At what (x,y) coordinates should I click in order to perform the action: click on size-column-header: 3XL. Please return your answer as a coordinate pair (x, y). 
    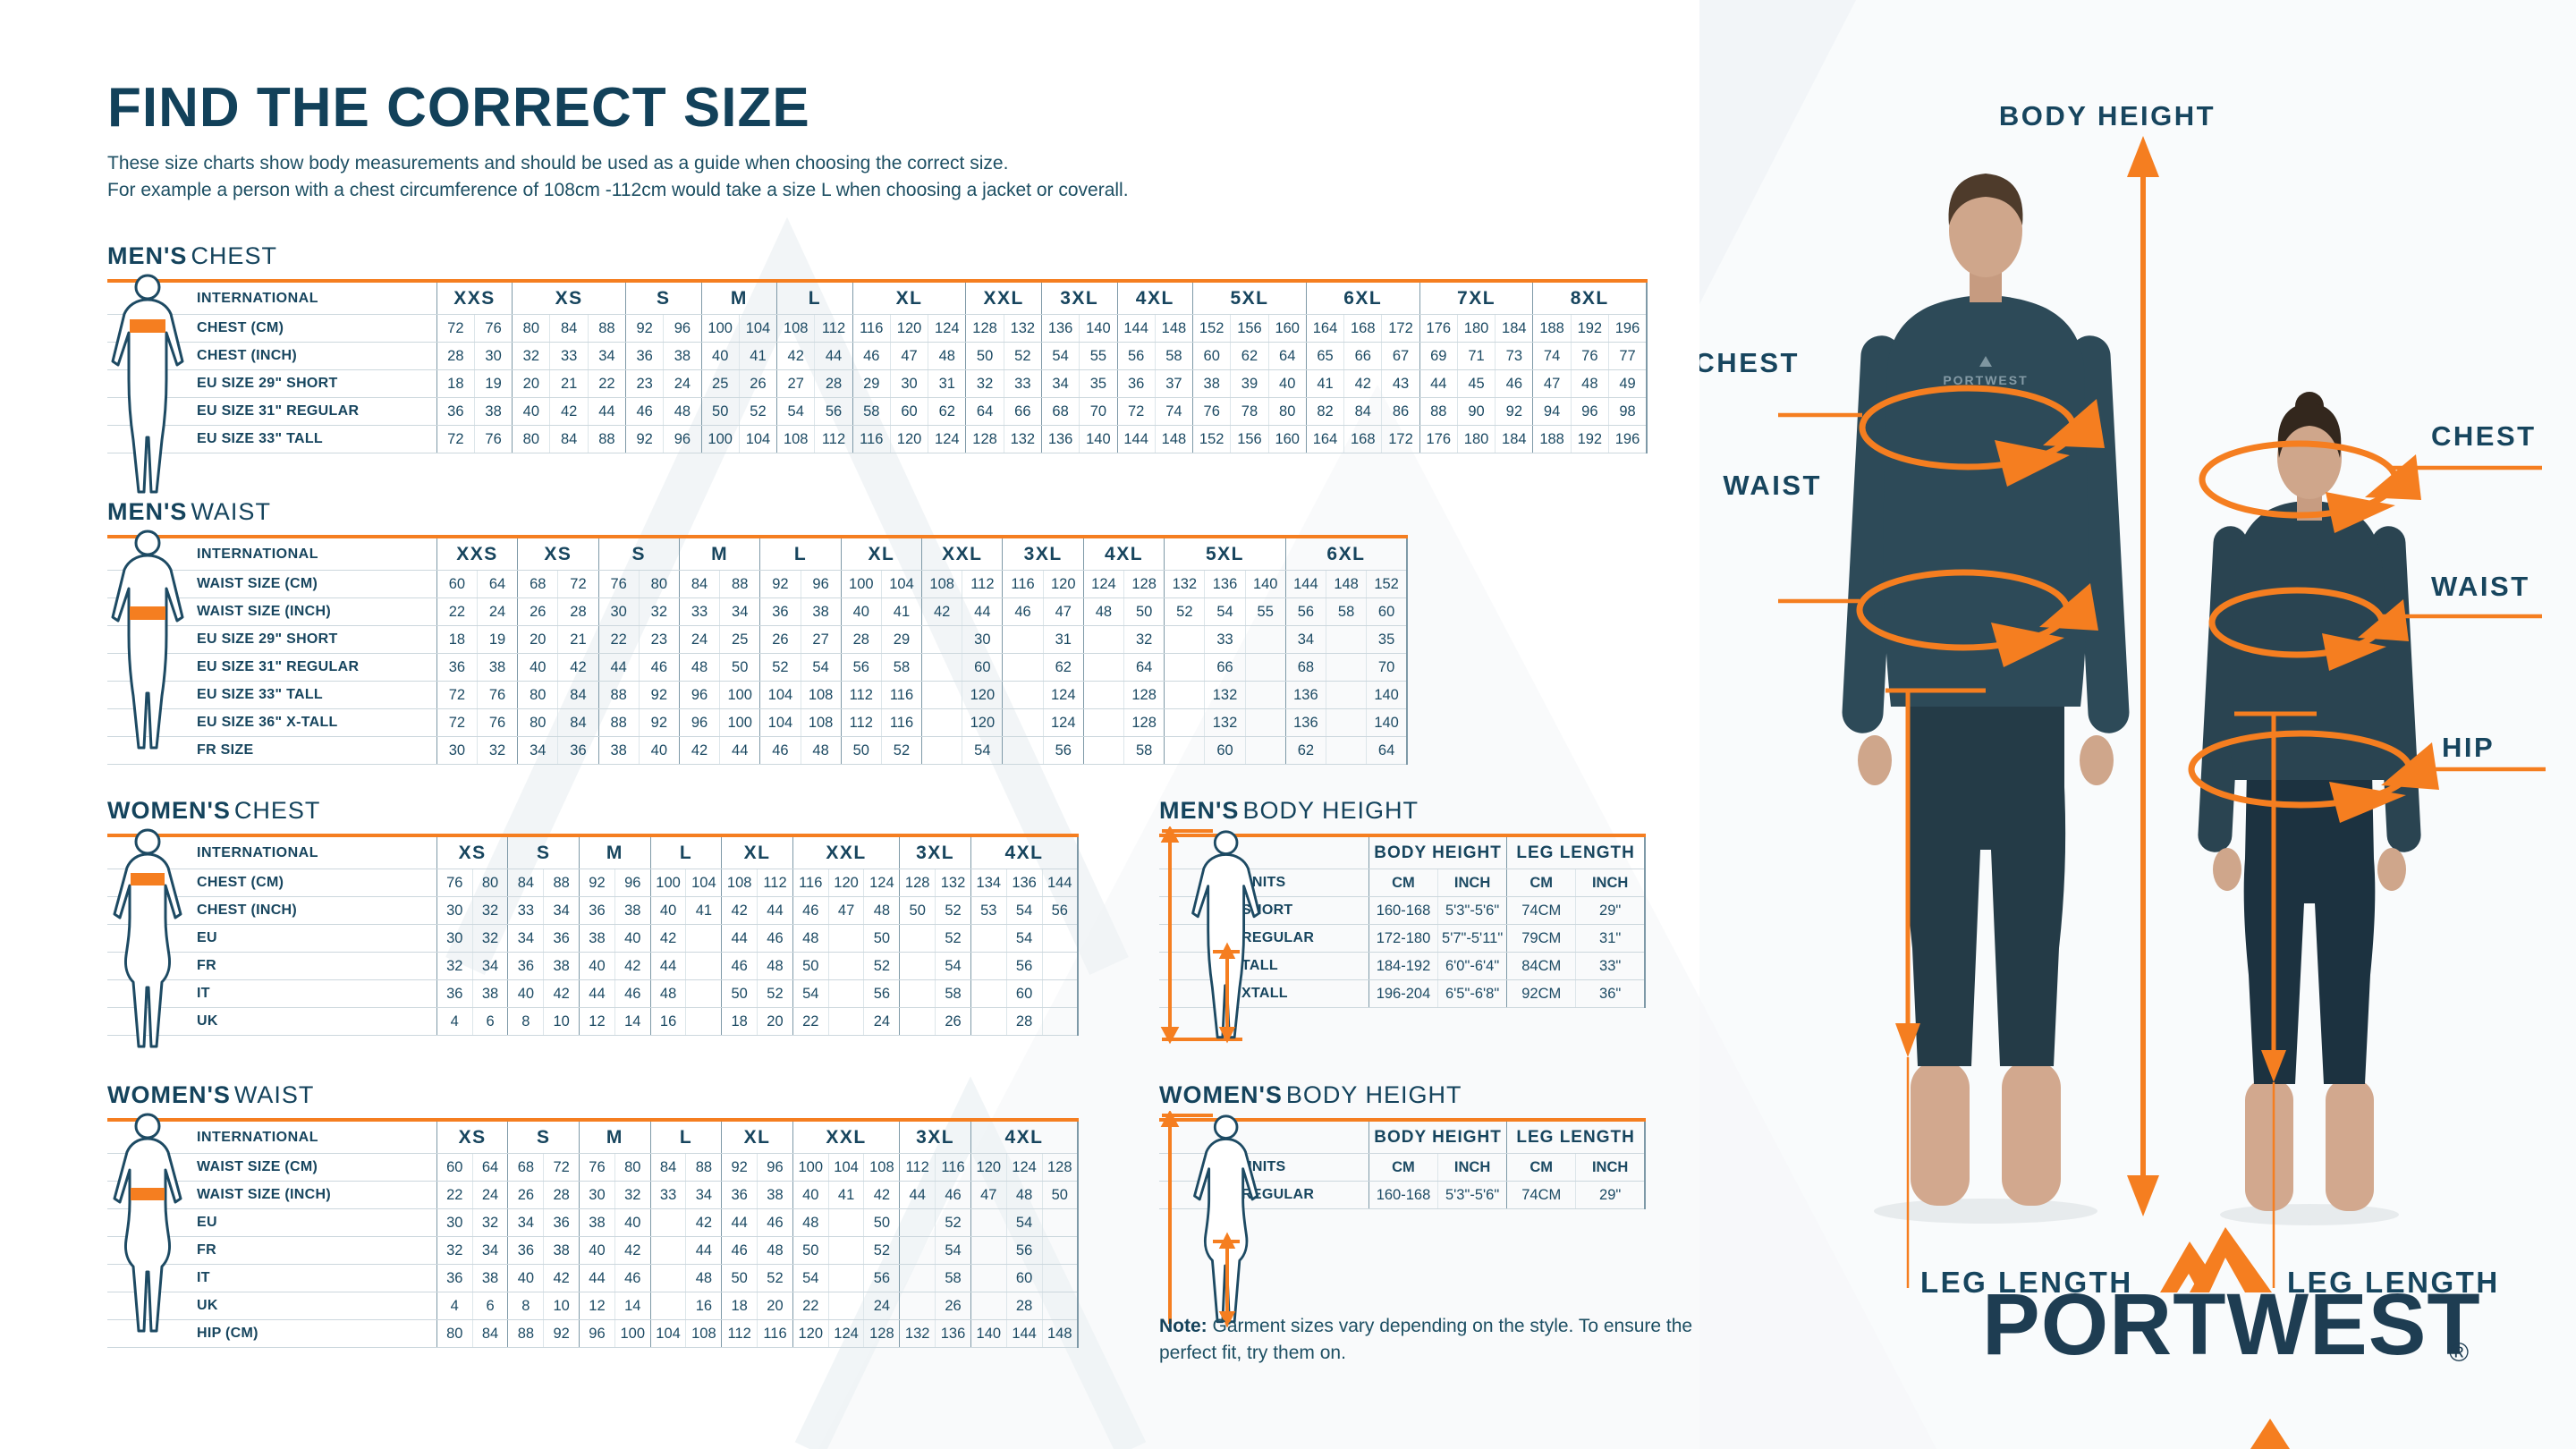
    Looking at the image, I should click on (1079, 297).